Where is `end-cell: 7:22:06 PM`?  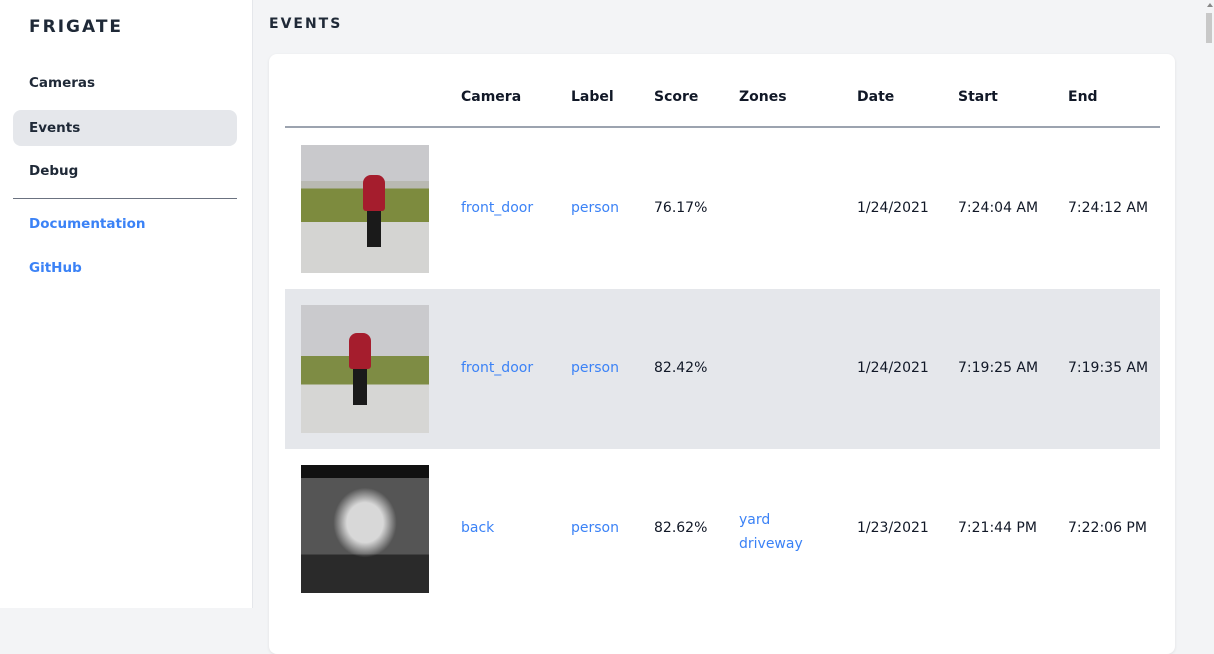
end-cell: 7:22:06 PM is located at coordinates (1107, 528).